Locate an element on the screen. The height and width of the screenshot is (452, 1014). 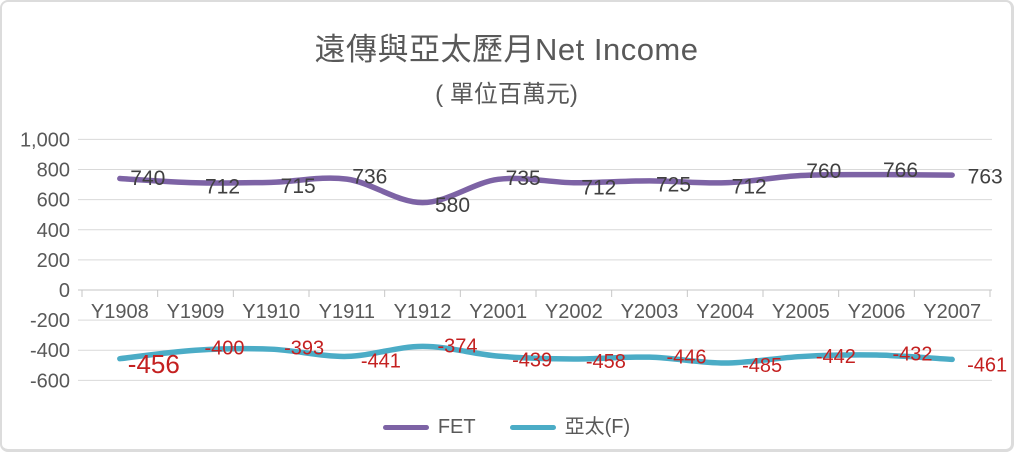
aptg-data-label: -439 is located at coordinates (532, 360).